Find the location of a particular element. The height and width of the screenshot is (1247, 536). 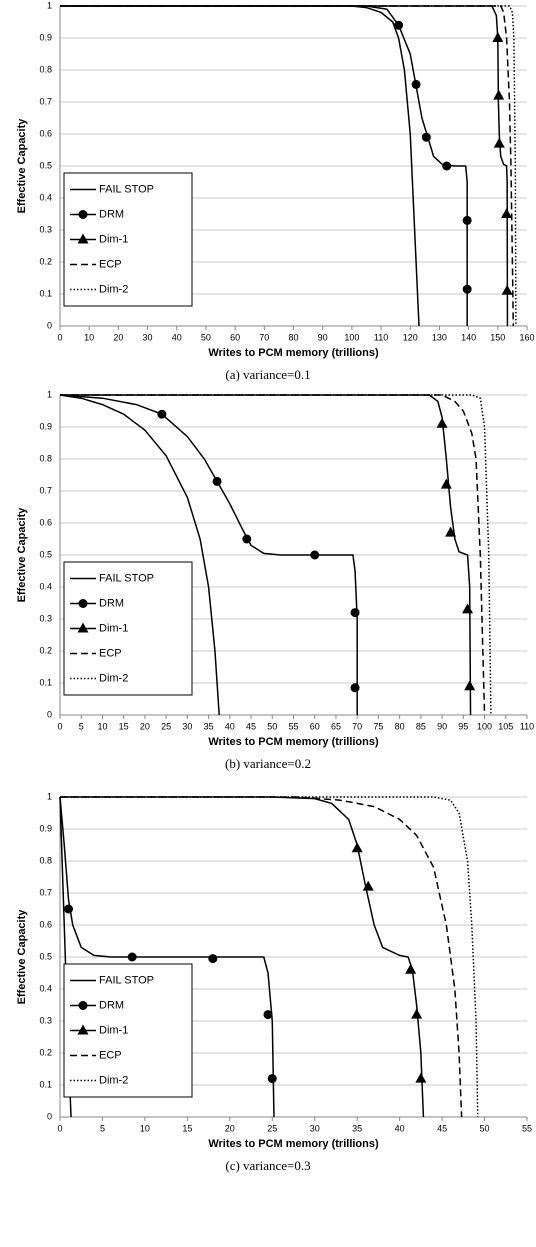

x-tick-label: 150 is located at coordinates (497, 337).